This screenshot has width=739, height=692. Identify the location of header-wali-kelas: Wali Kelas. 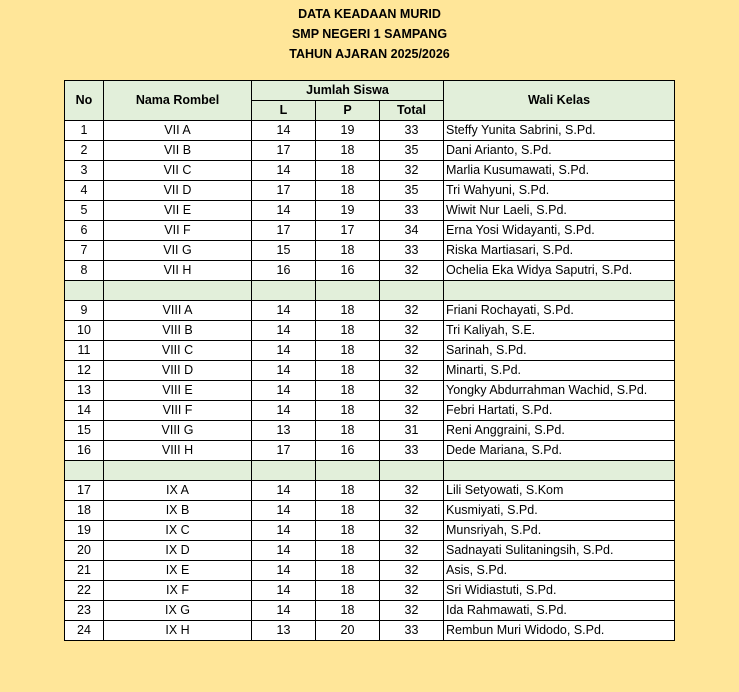
(559, 100).